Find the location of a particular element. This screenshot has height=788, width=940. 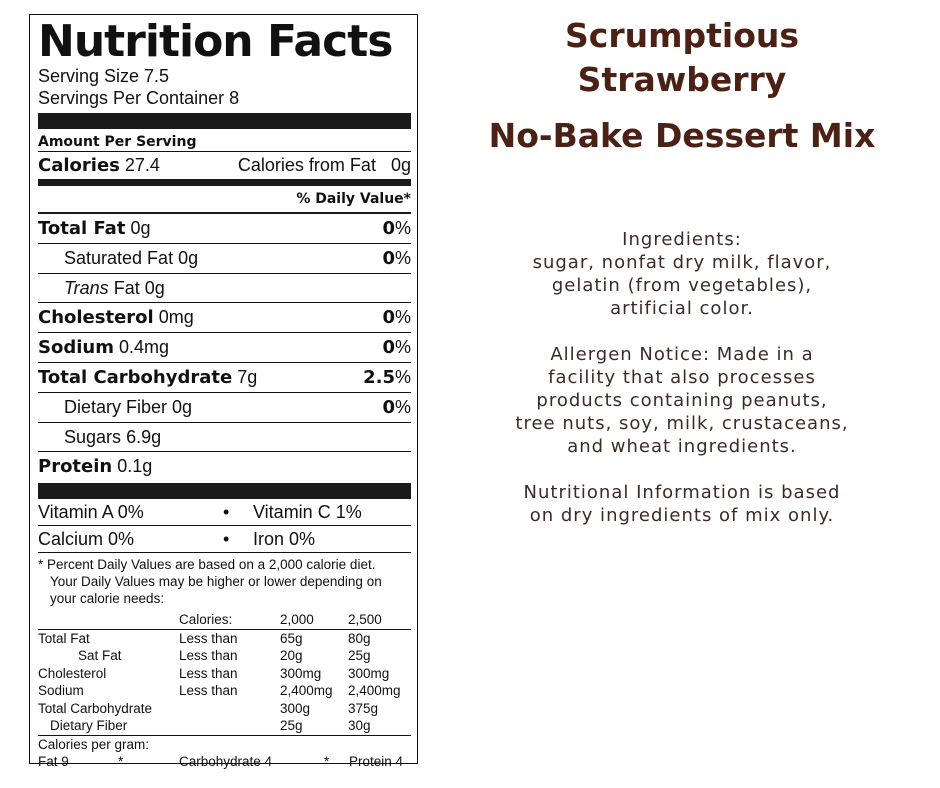

nutrient-name: Sugars 6.9g is located at coordinates (112, 437).